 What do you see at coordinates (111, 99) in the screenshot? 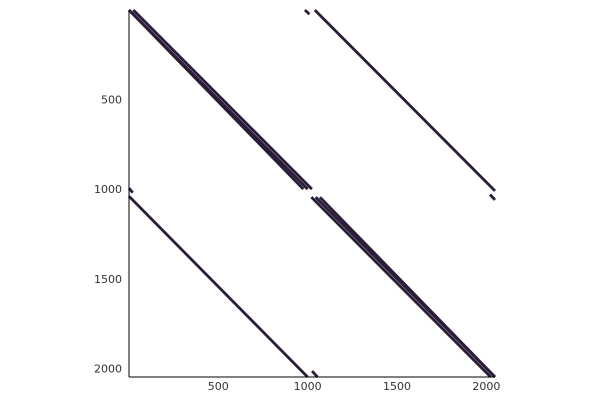
I see `y-tick-label: 500` at bounding box center [111, 99].